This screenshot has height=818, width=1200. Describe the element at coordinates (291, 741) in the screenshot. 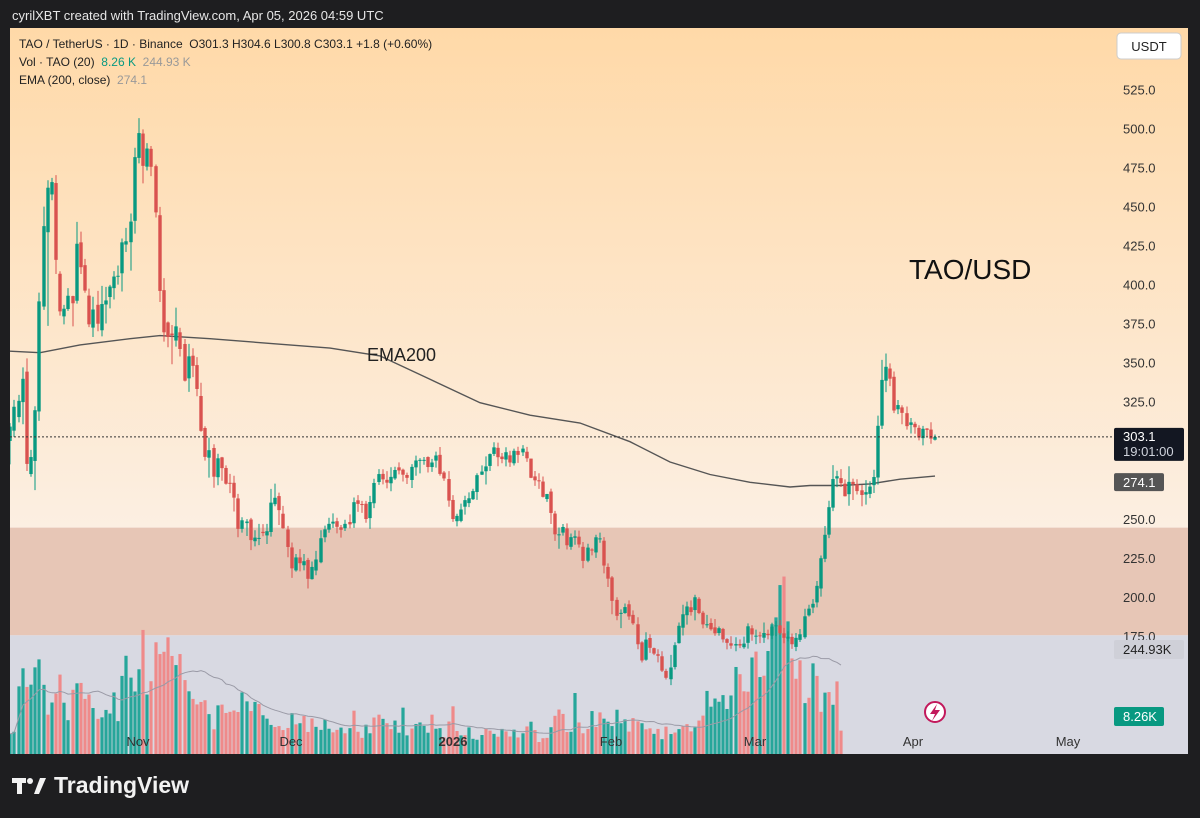

I see `x-tick-label: Dec` at that location.